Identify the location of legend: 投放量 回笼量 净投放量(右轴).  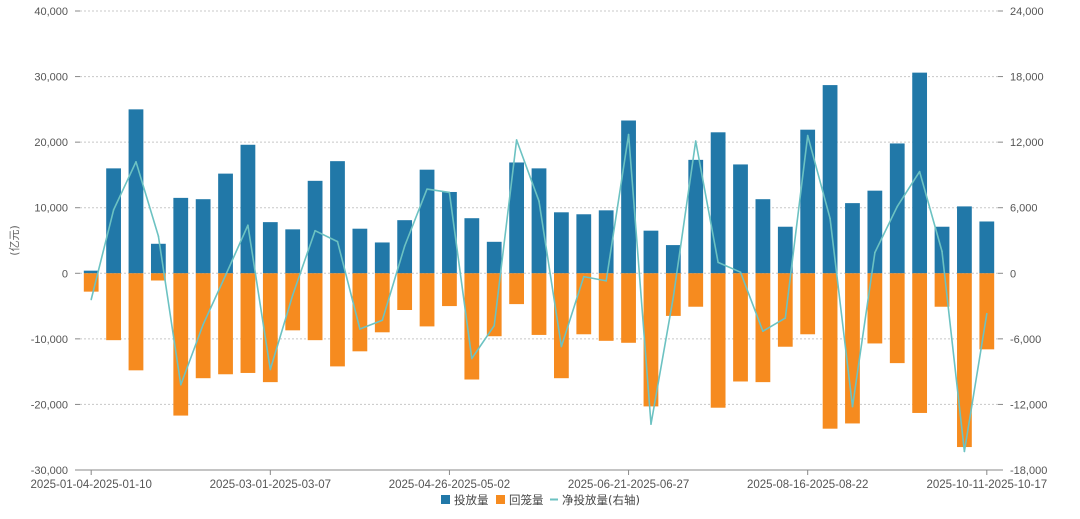
(540, 500).